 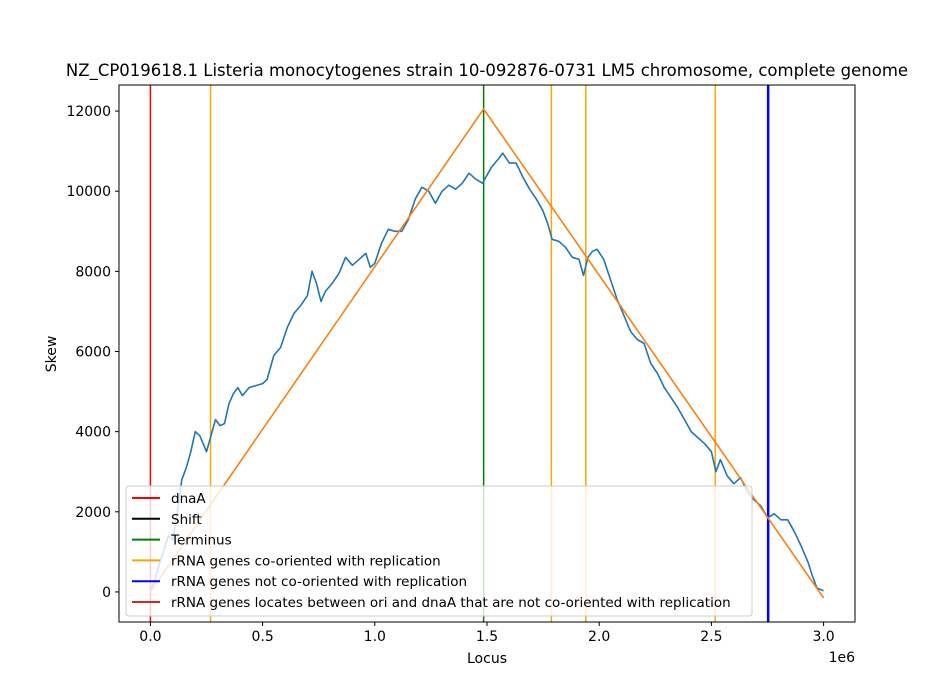 What do you see at coordinates (93, 433) in the screenshot?
I see `y-tick-label: 4000` at bounding box center [93, 433].